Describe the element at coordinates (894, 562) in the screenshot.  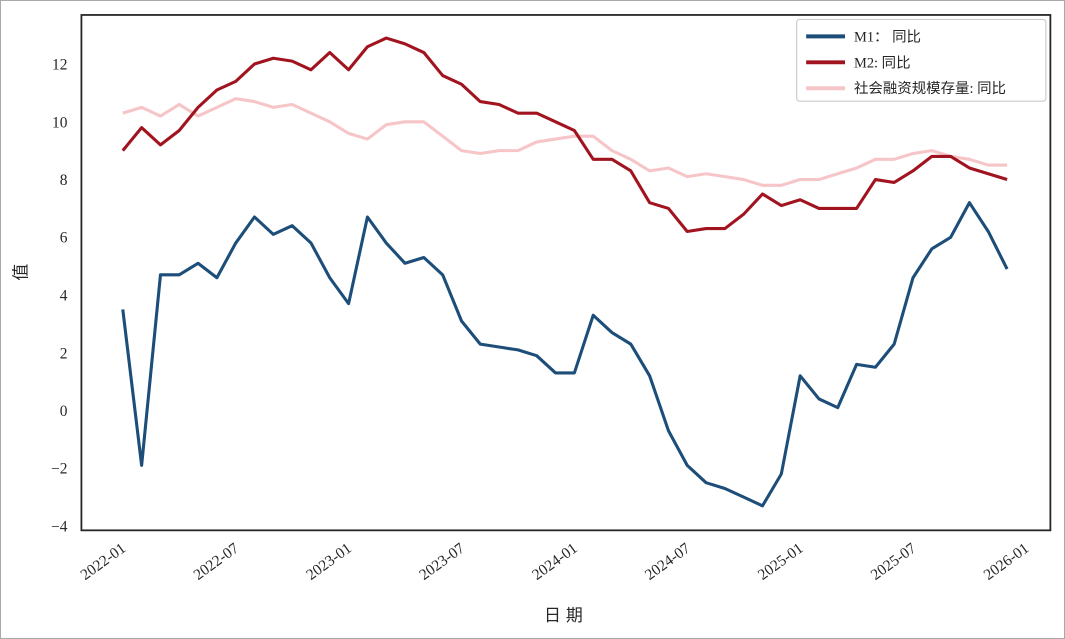
I see `x-tick-label: 2025-07` at that location.